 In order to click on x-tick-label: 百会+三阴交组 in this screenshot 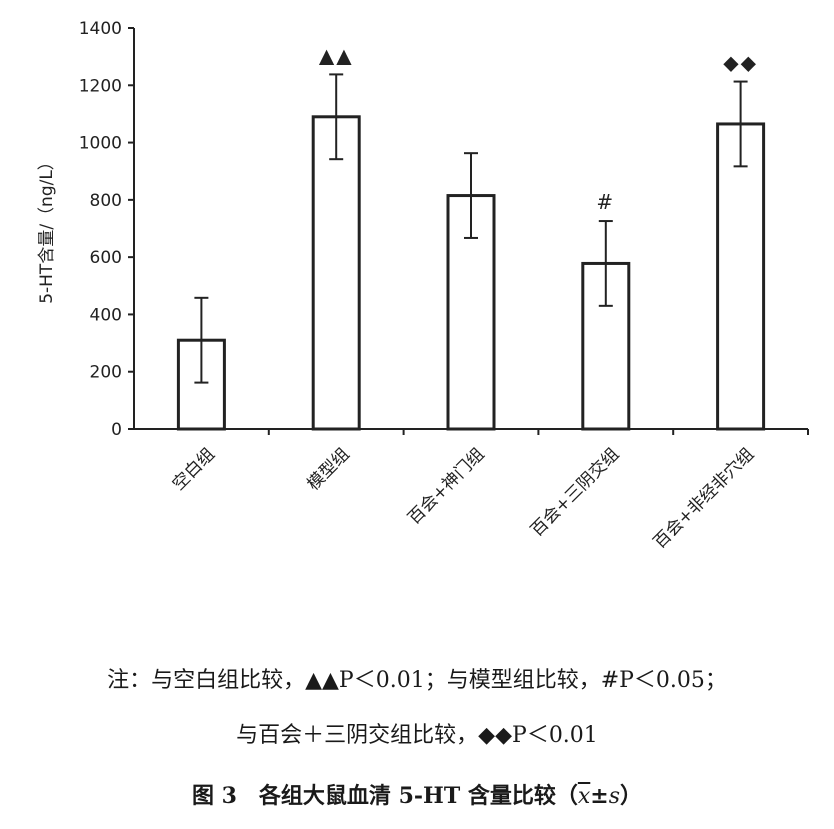, I will do `click(575, 492)`.